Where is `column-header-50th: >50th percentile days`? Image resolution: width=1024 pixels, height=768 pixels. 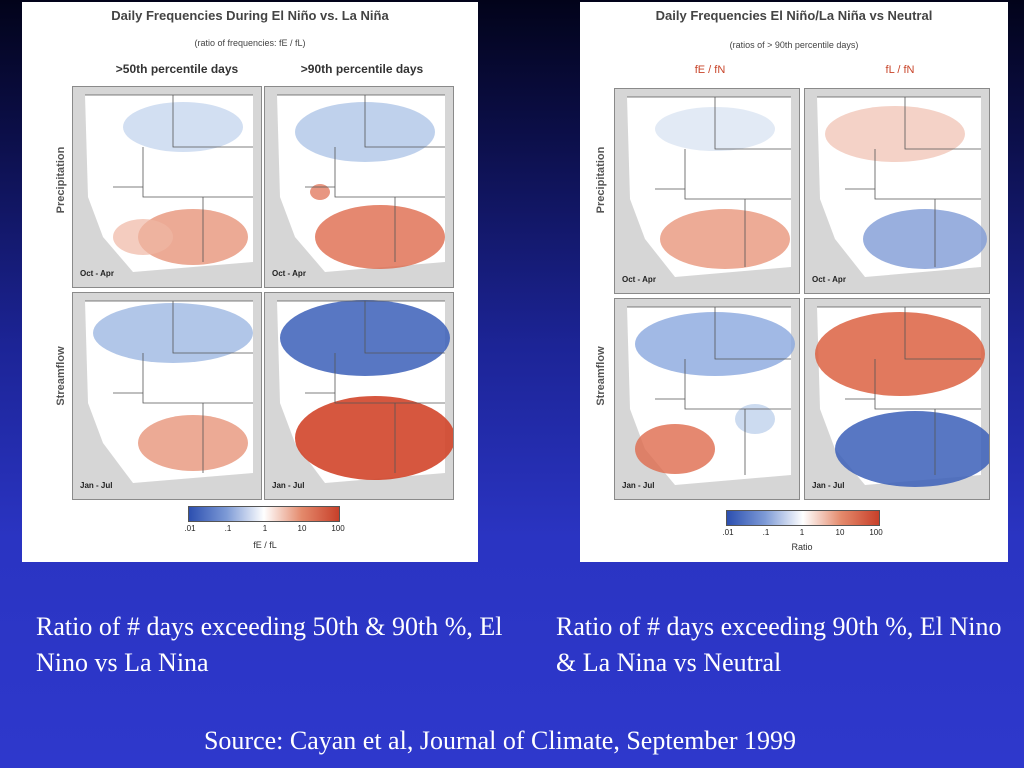 column-header-50th: >50th percentile days is located at coordinates (177, 69).